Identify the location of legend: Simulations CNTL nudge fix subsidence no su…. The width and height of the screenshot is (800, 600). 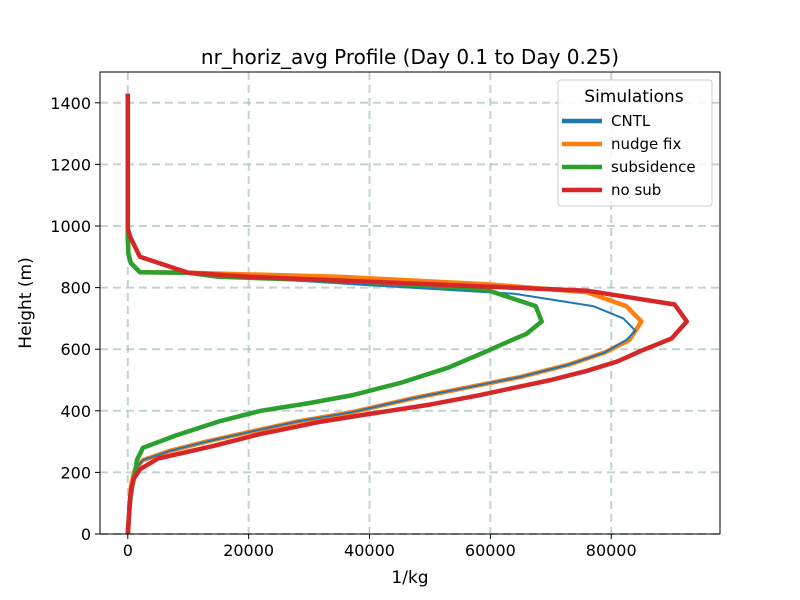
(635, 143).